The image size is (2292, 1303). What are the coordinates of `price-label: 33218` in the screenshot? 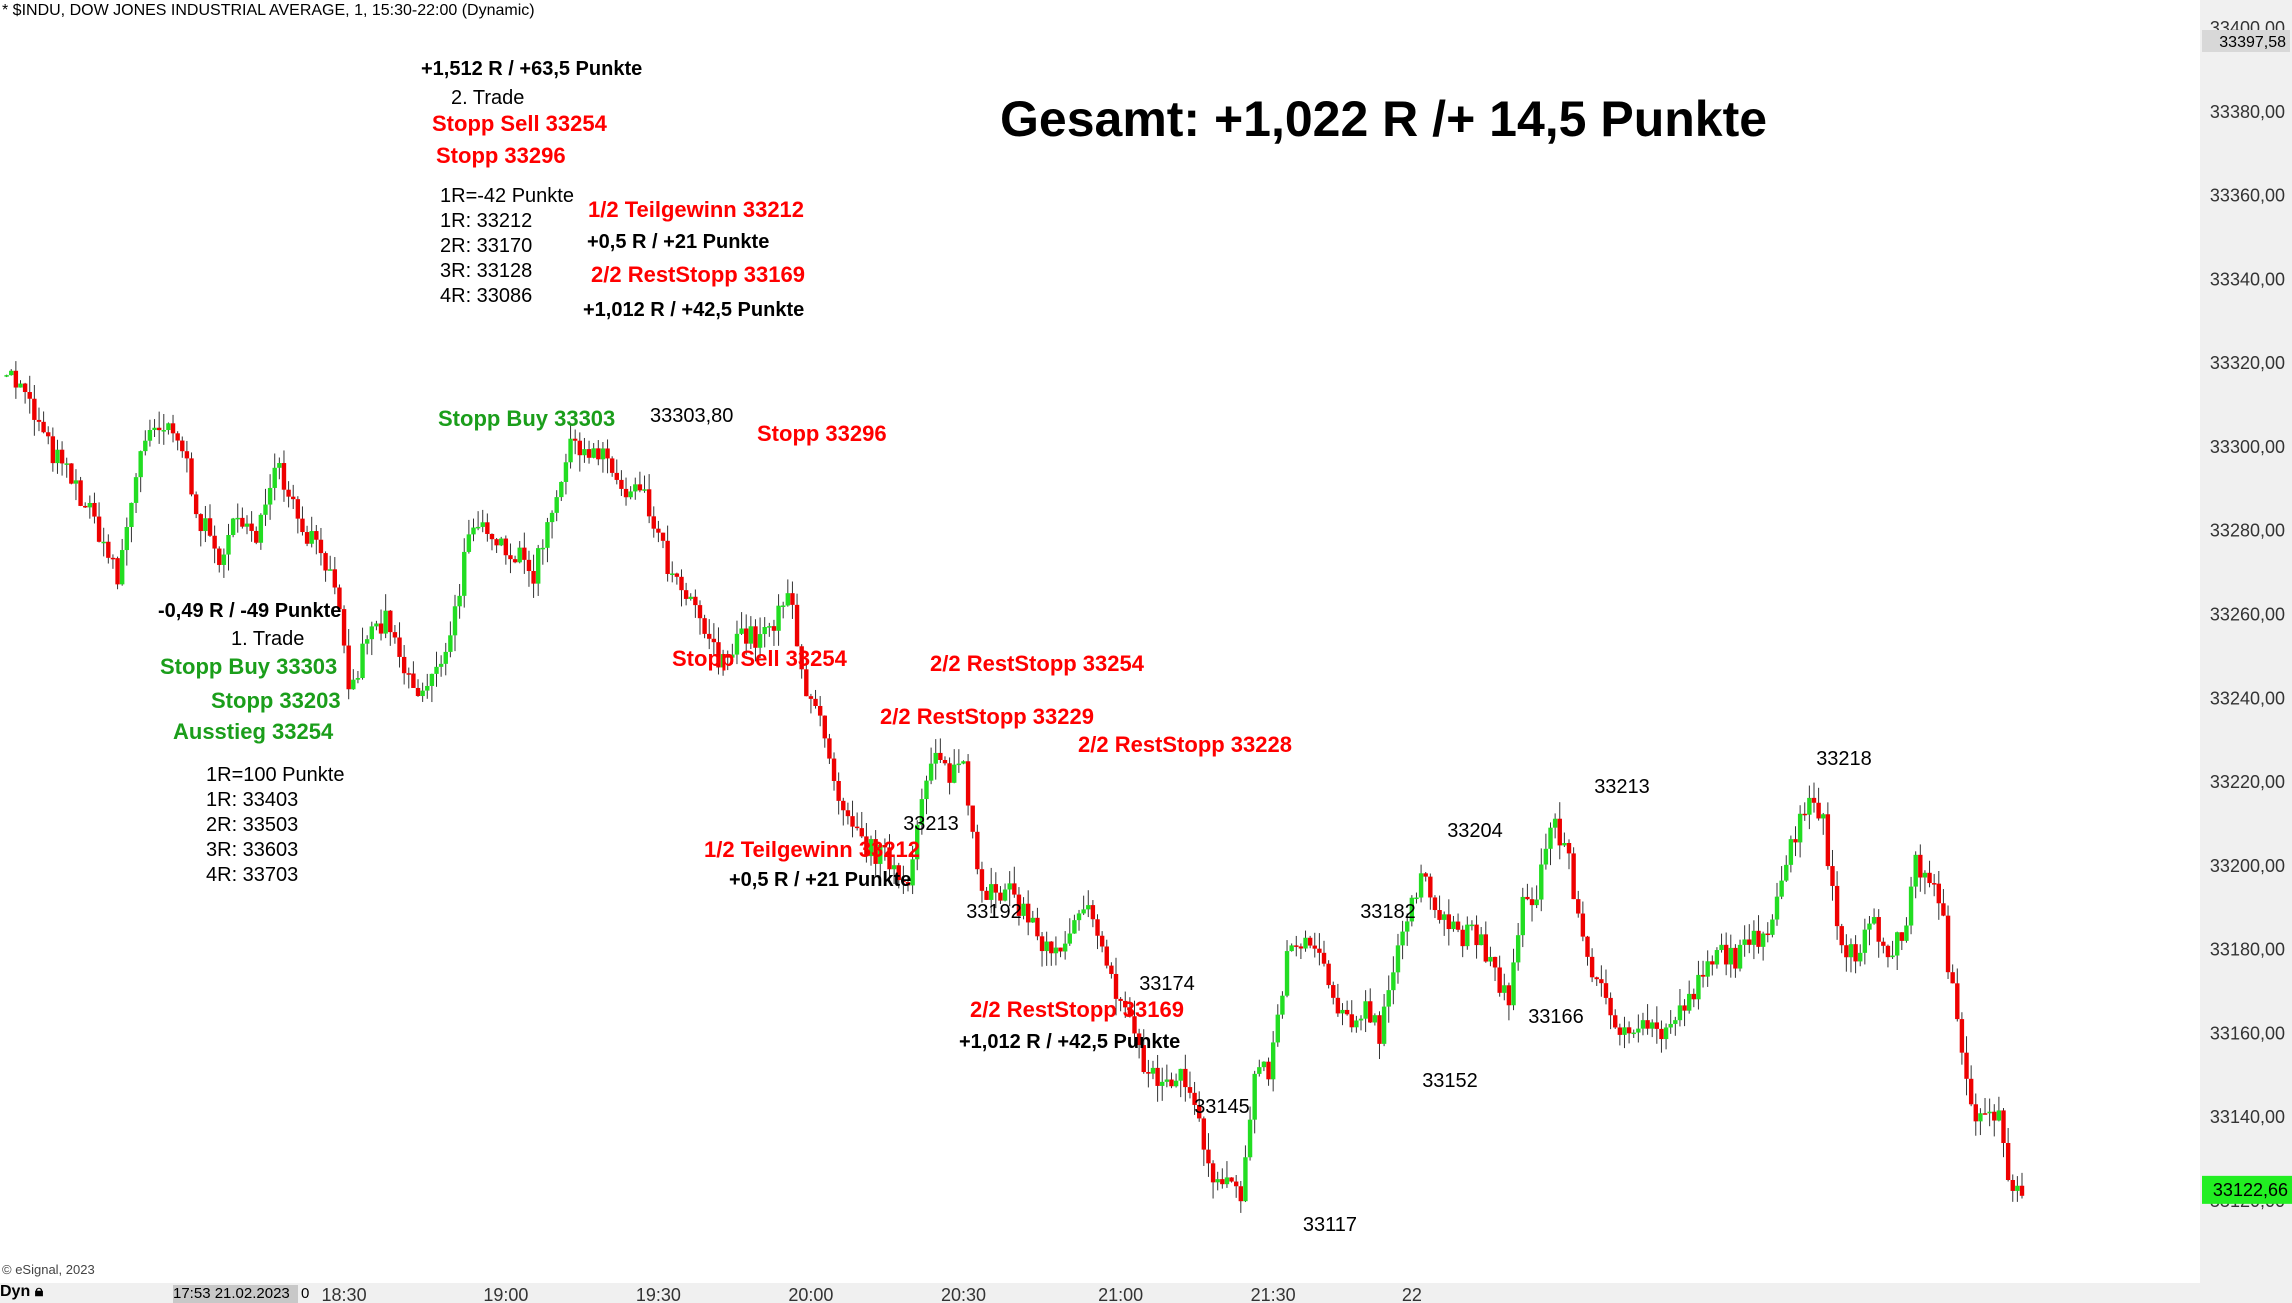 It's located at (1844, 759).